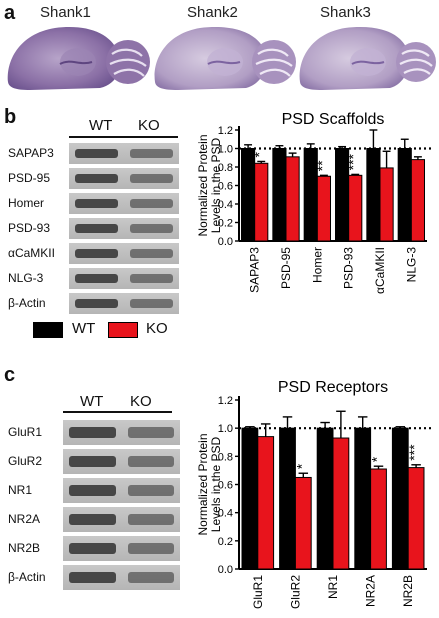 Image resolution: width=439 pixels, height=618 pixels. What do you see at coordinates (367, 58) in the screenshot?
I see `shank3-section` at bounding box center [367, 58].